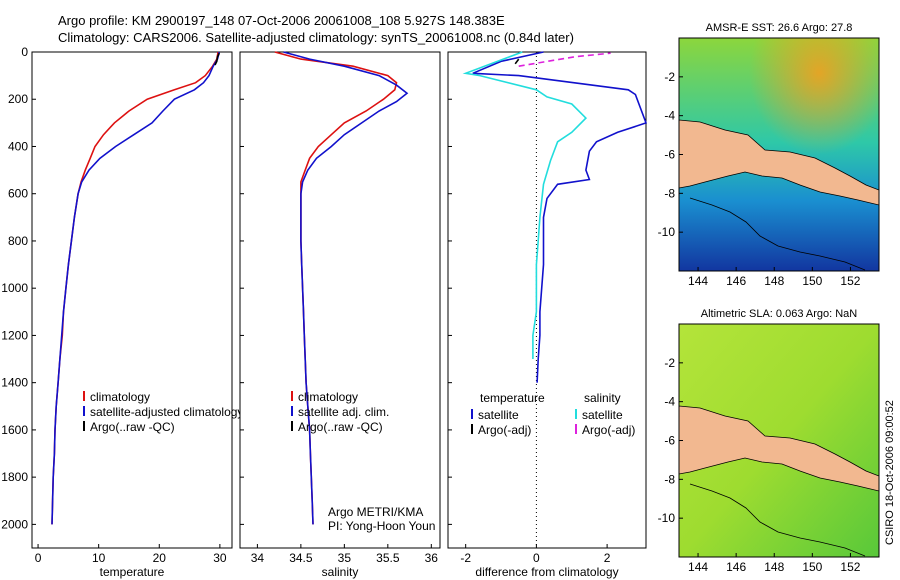 This screenshot has height=580, width=900. Describe the element at coordinates (779, 28) in the screenshot. I see `sst-map-title: AMSR-E SST: 26.6 Argo: 27.8` at that location.